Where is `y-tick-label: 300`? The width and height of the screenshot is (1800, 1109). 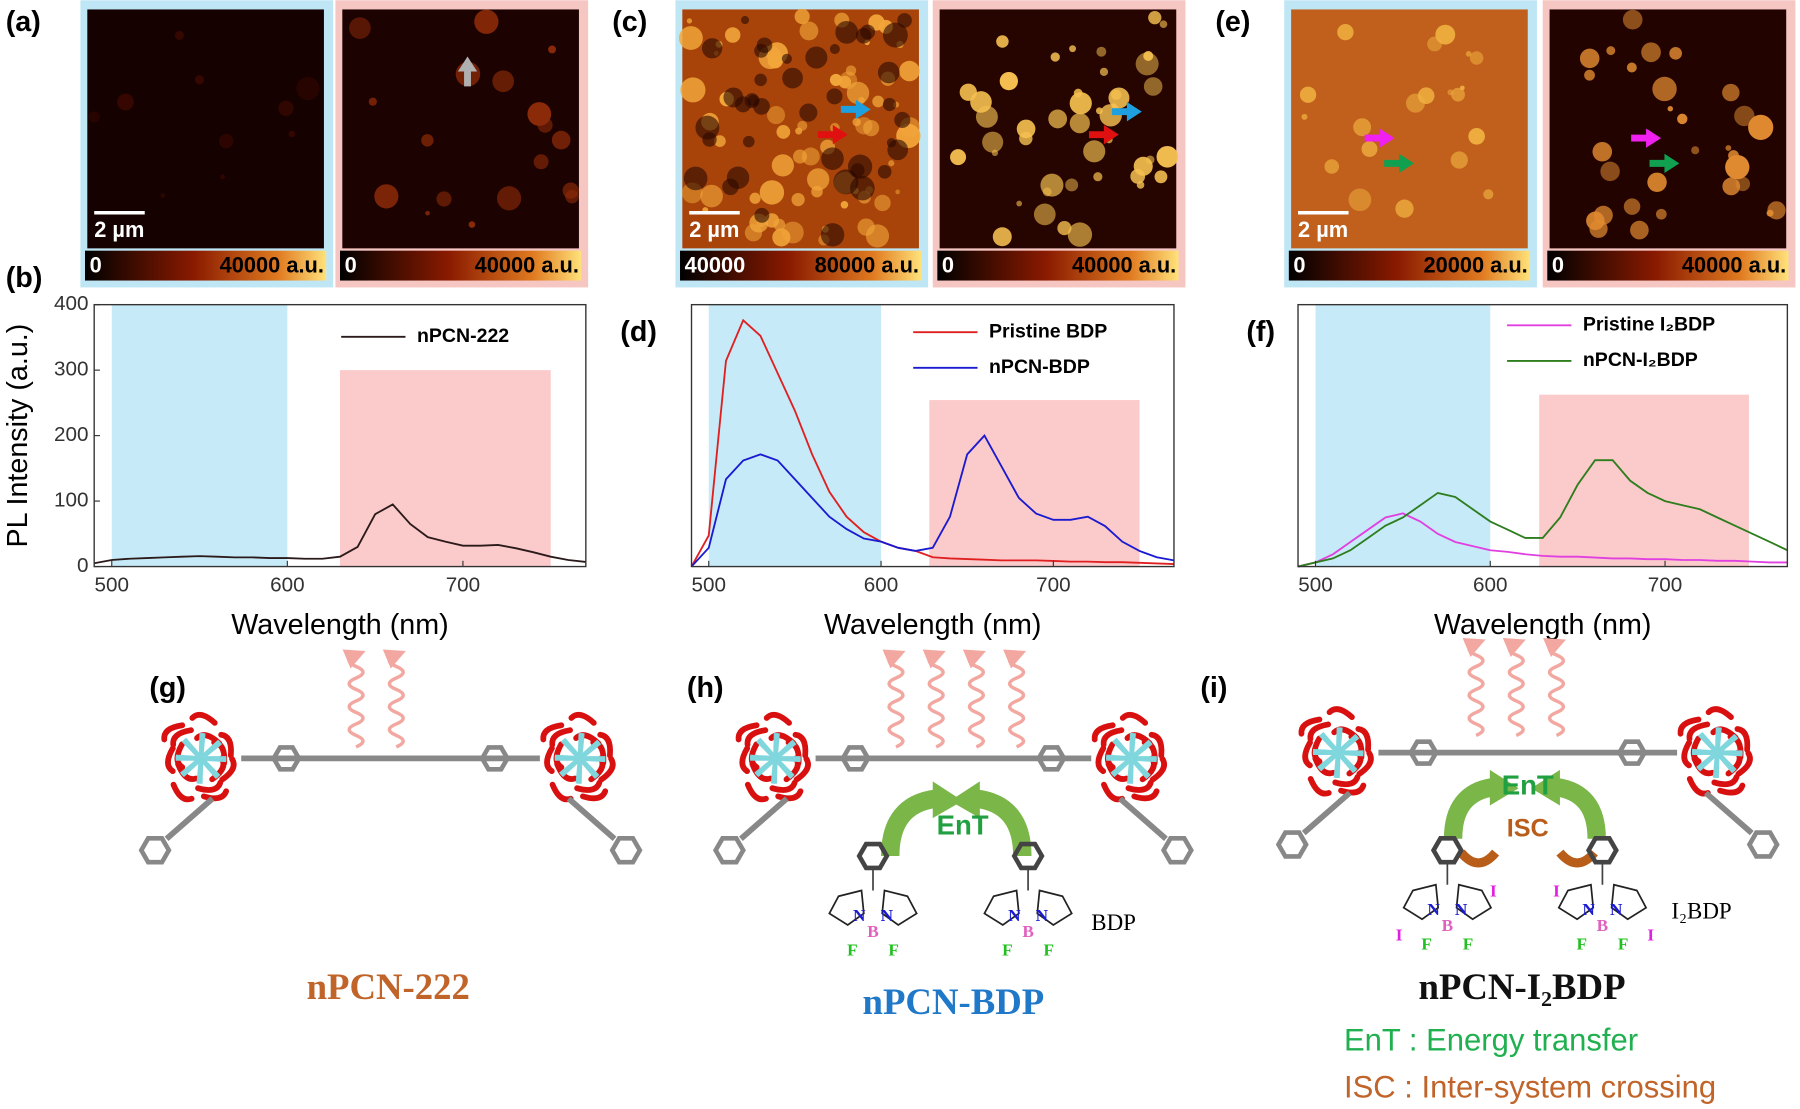 y-tick-label: 300 is located at coordinates (71, 369).